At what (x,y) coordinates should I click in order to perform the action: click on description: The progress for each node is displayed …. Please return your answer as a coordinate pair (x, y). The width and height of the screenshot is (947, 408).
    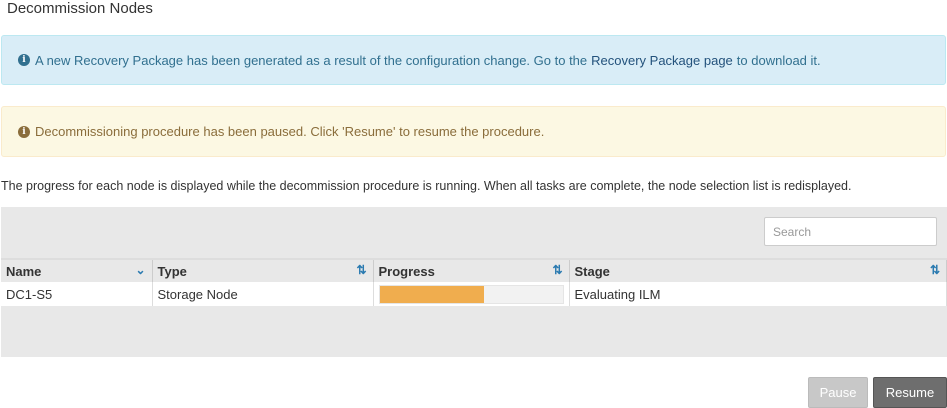
    Looking at the image, I should click on (426, 186).